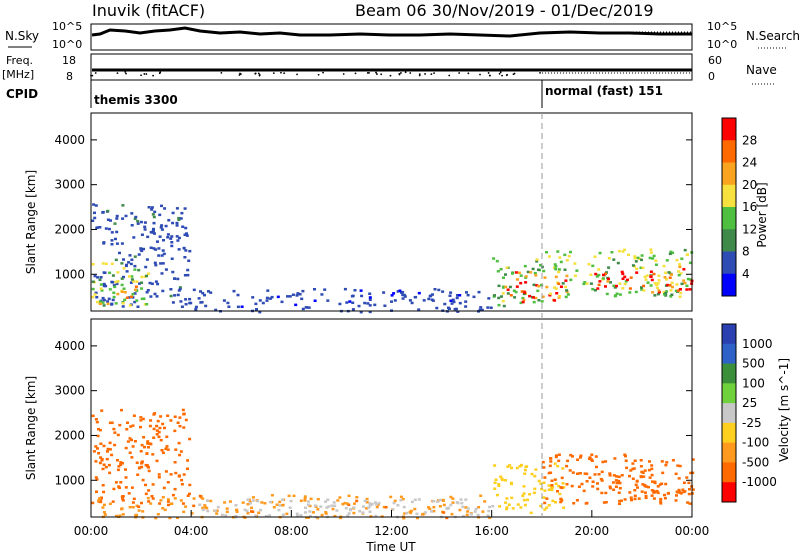 The width and height of the screenshot is (800, 554). Describe the element at coordinates (69, 140) in the screenshot. I see `y-tick-label: 4000` at that location.